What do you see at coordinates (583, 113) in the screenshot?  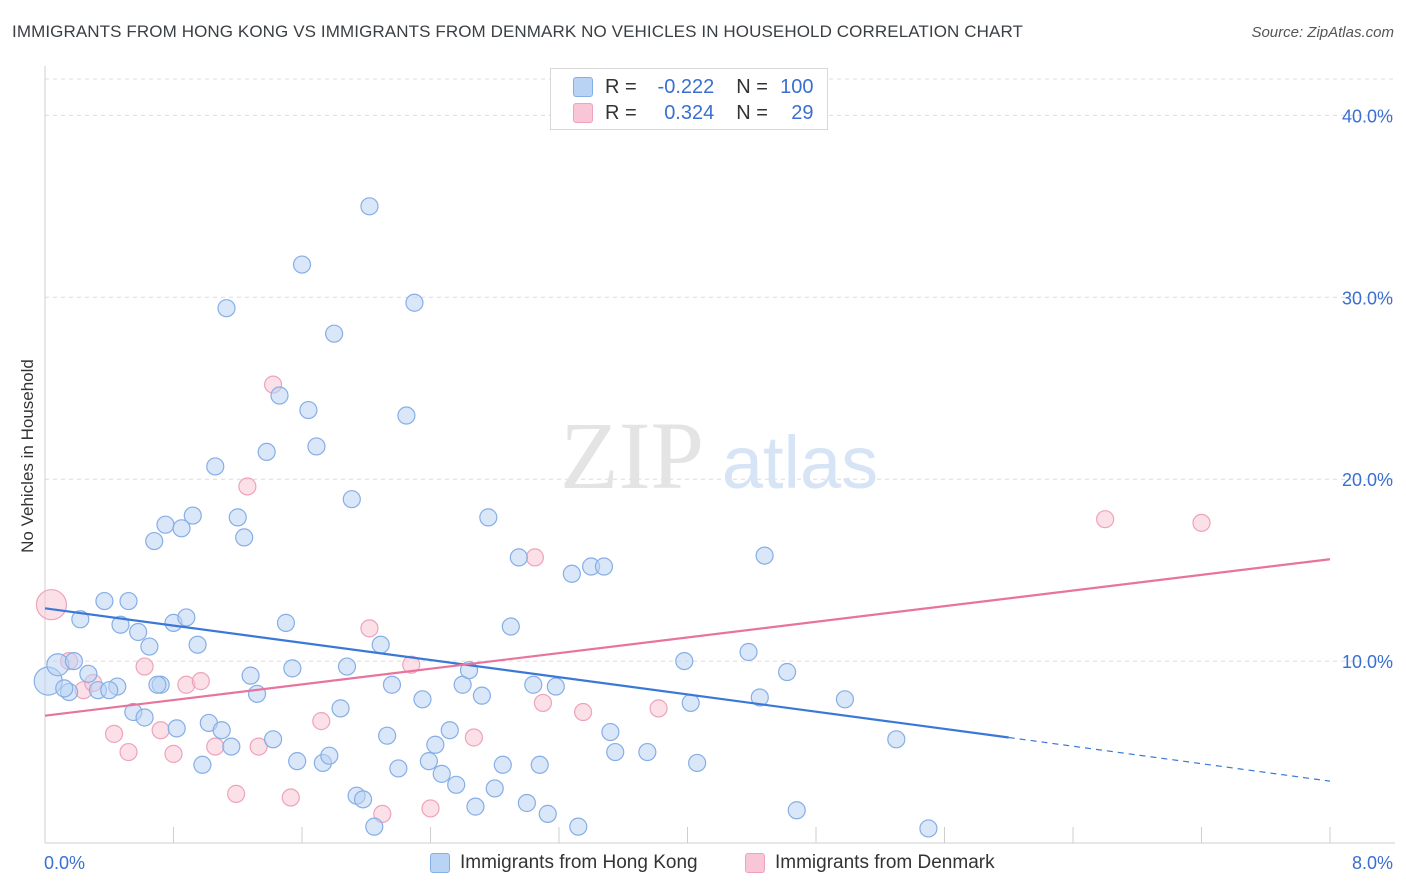 I see `legend-swatch-pink` at bounding box center [583, 113].